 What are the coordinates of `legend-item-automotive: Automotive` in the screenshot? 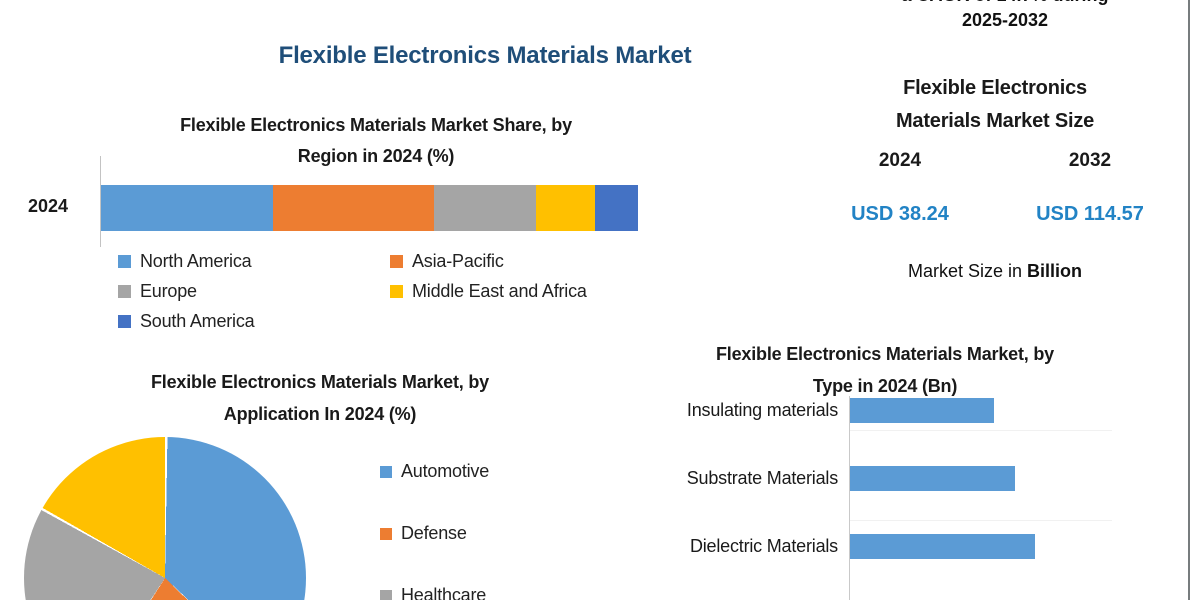 It's located at (434, 471).